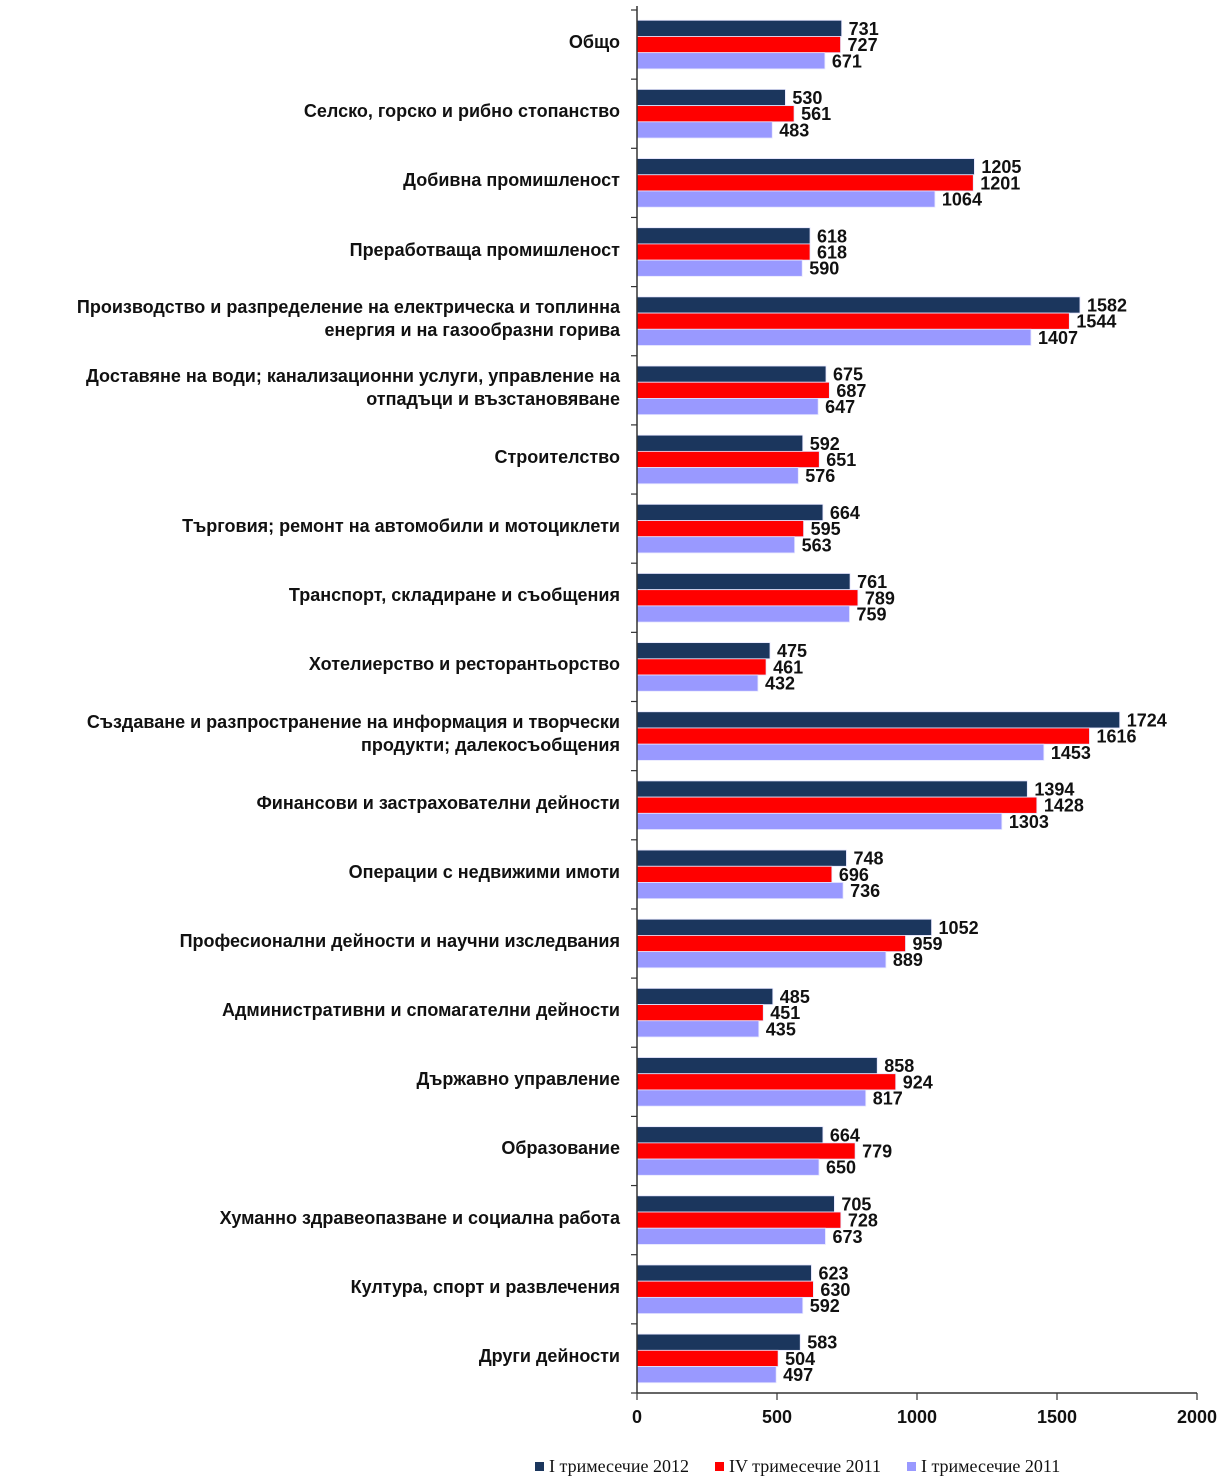  I want to click on bar-s2-c1, so click(738, 45).